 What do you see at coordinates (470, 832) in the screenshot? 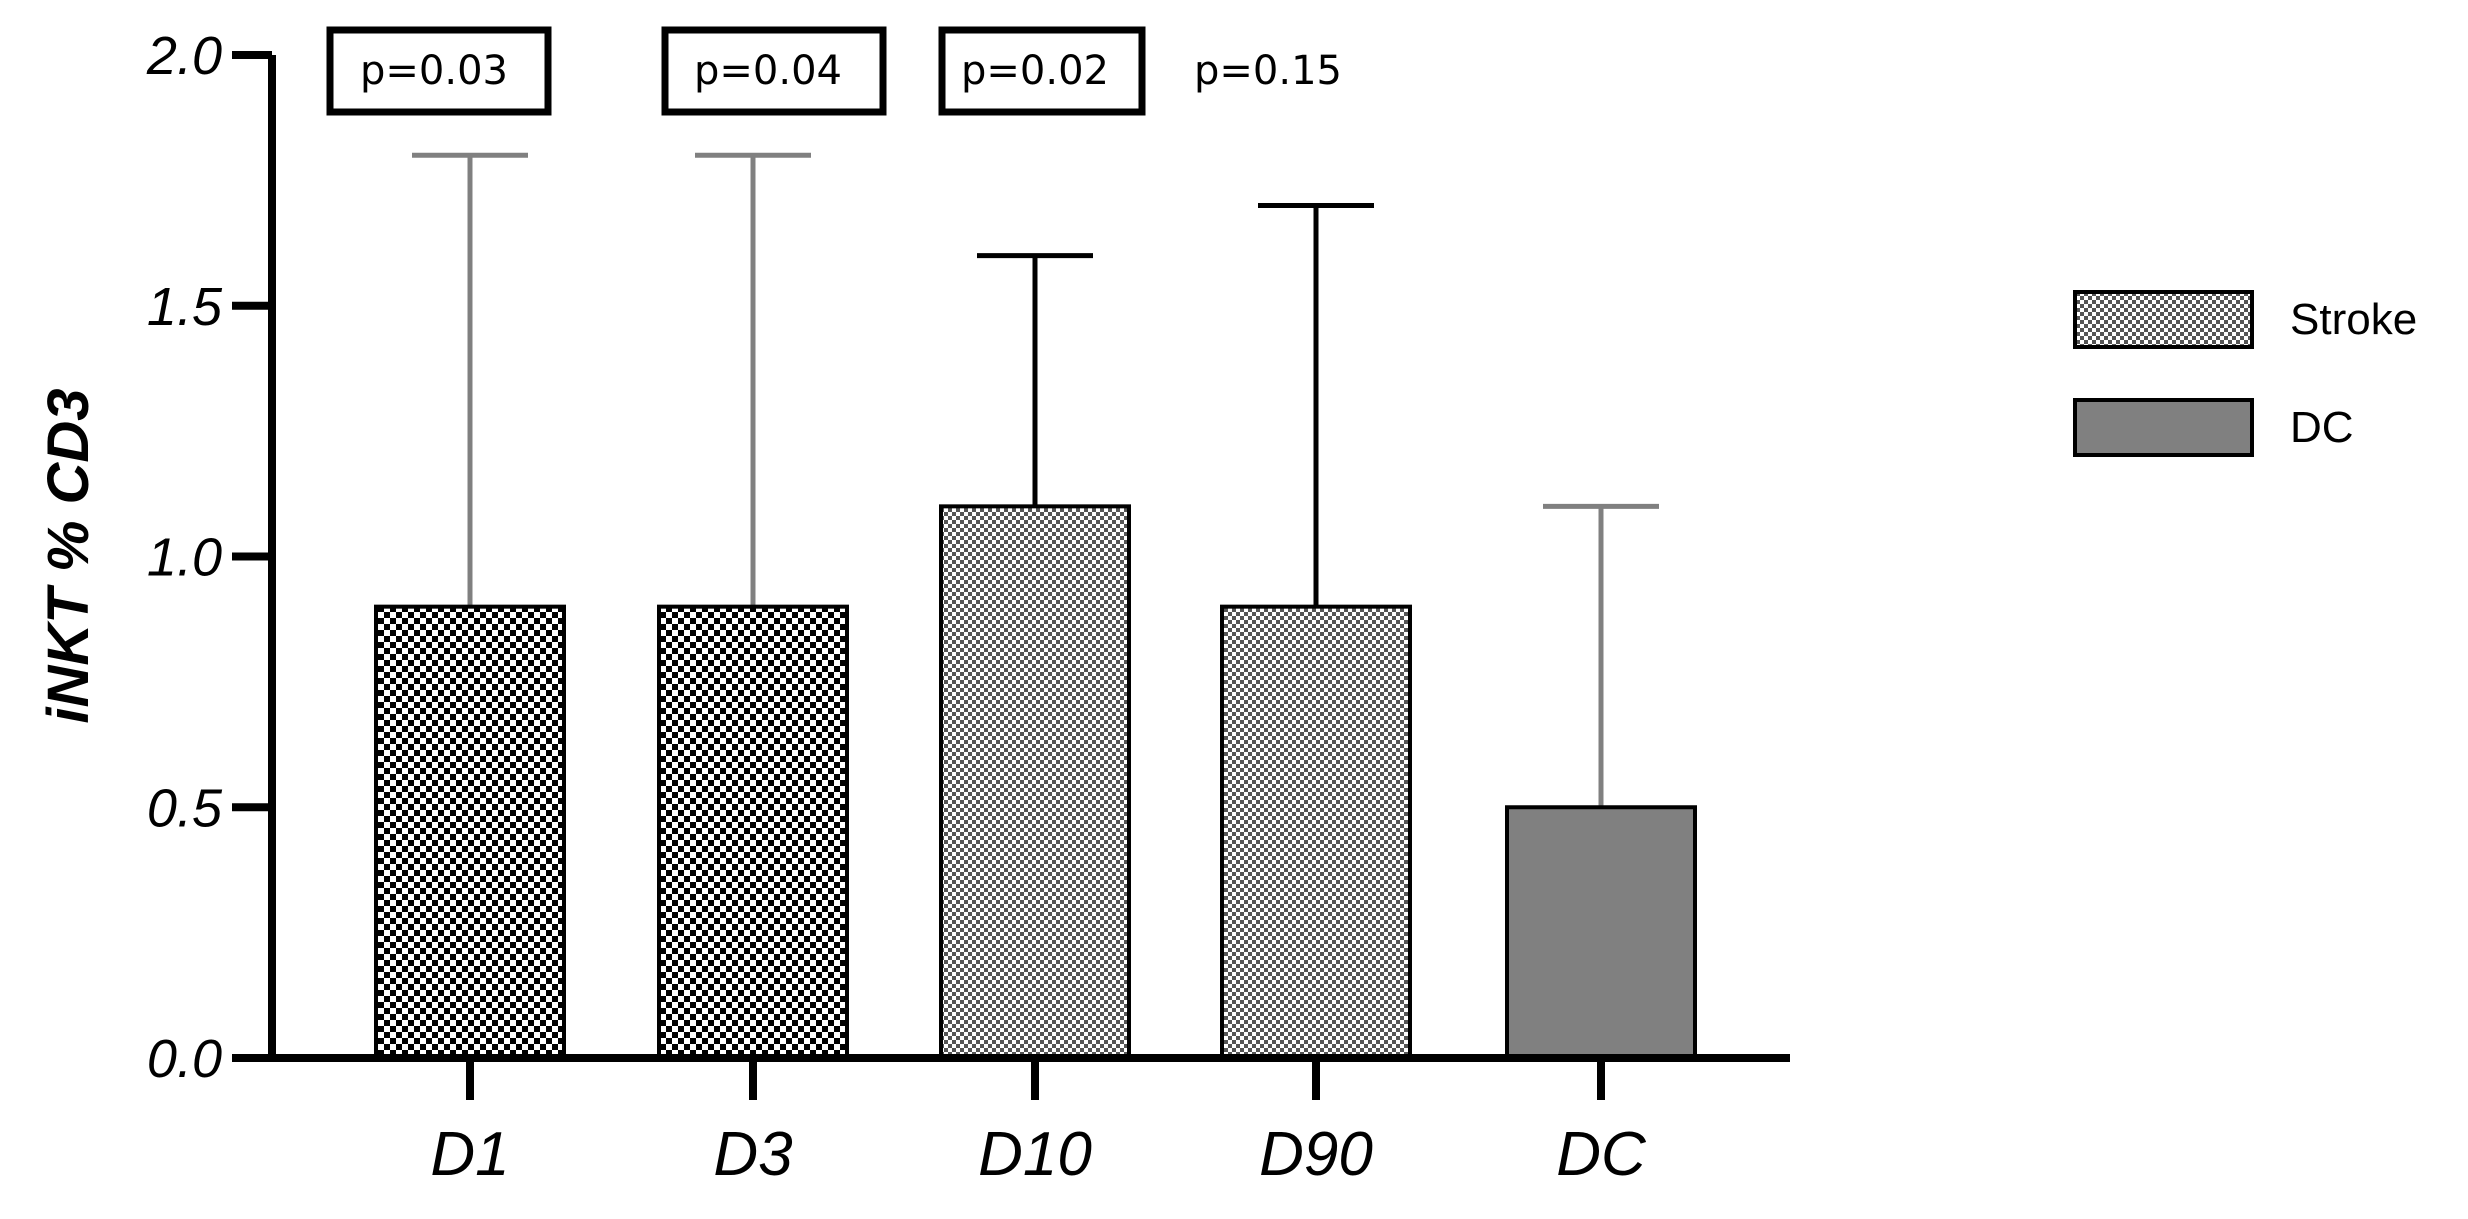
I see `bar-d1` at bounding box center [470, 832].